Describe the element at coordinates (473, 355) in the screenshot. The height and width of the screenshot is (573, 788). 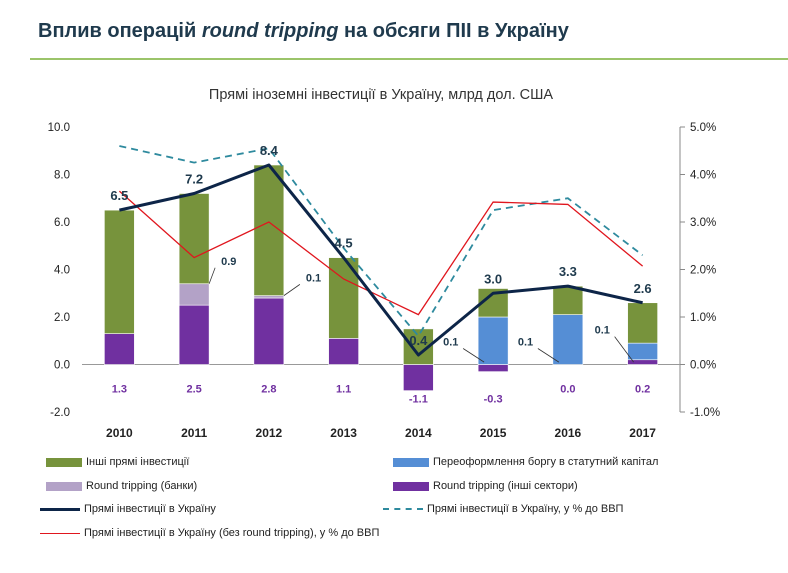
I see `callout-leader-2015` at that location.